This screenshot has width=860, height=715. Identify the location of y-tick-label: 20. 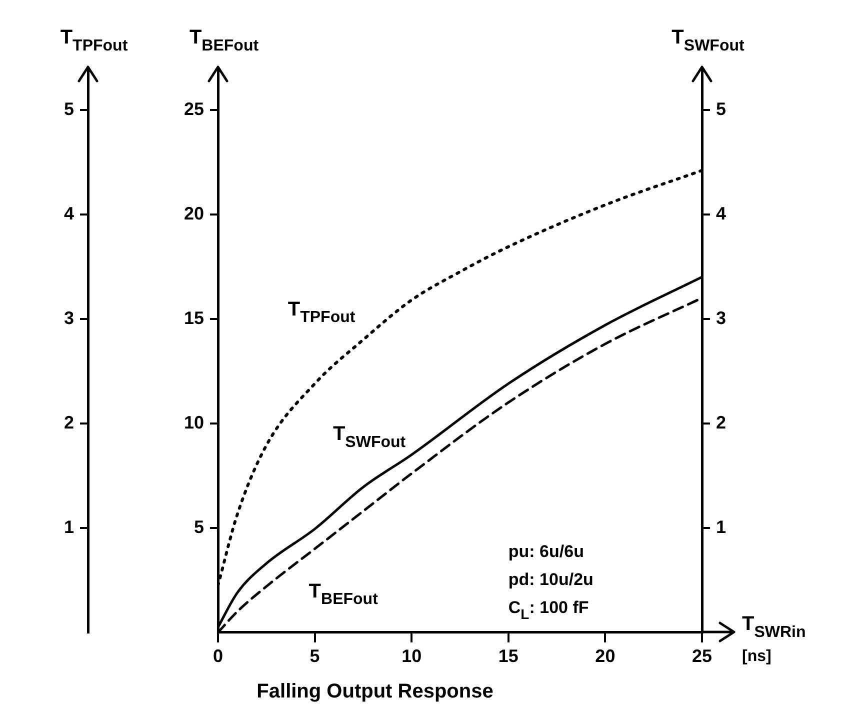
(194, 213).